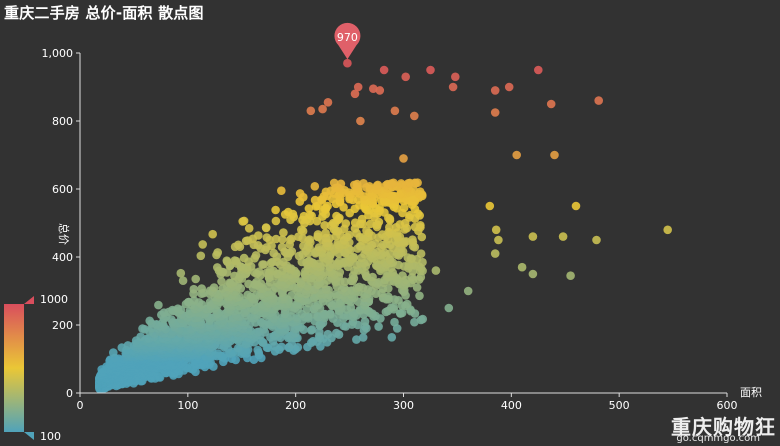 The width and height of the screenshot is (780, 446). What do you see at coordinates (187, 405) in the screenshot?
I see `x-tick-label: 100` at bounding box center [187, 405].